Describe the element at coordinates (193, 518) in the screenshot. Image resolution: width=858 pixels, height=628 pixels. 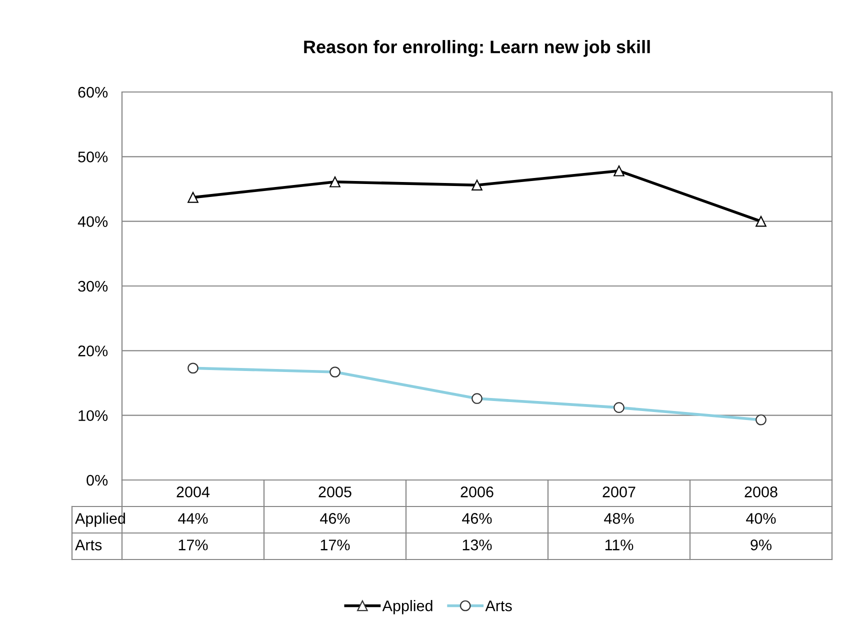
I see `data-label: 44%` at that location.